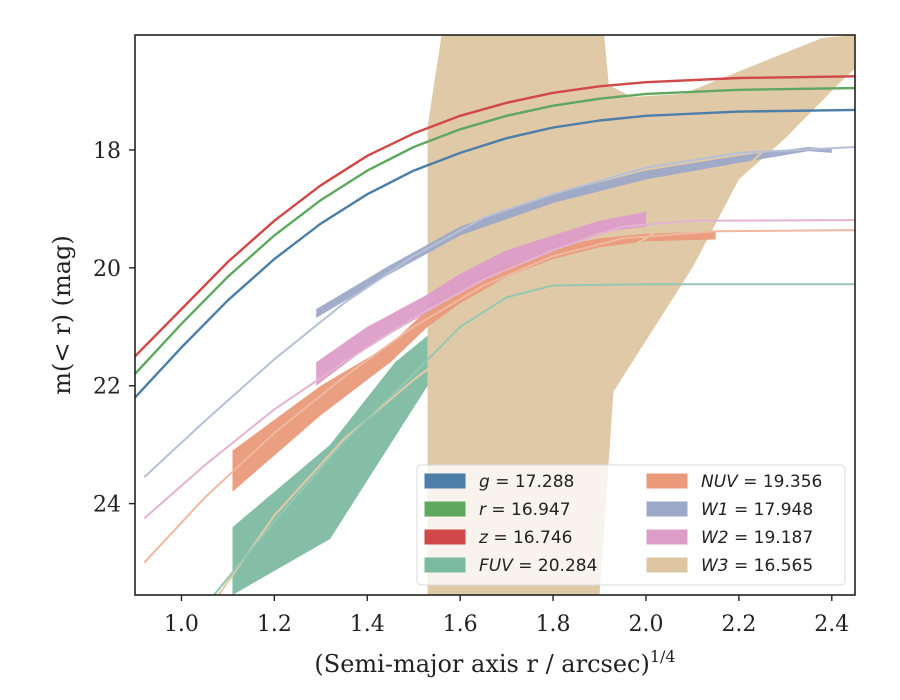 The width and height of the screenshot is (900, 700). What do you see at coordinates (107, 387) in the screenshot?
I see `y-tick-label: 22` at bounding box center [107, 387].